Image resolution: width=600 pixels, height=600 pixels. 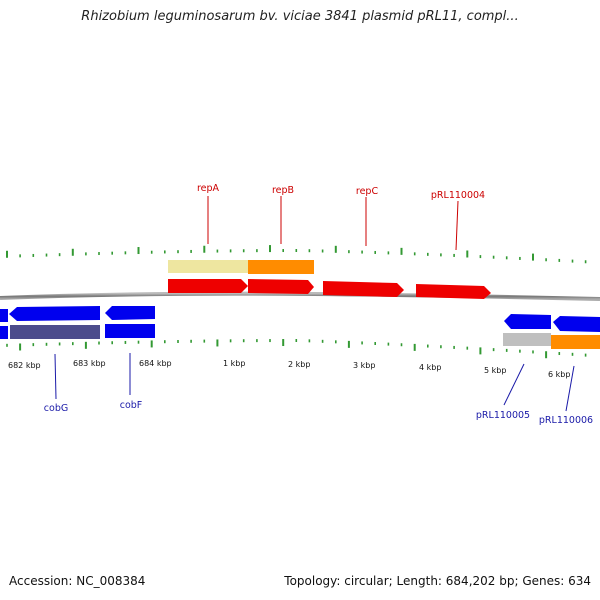 What do you see at coordinates (503, 415) in the screenshot?
I see `gene-label-pRL110005: pRL110005` at bounding box center [503, 415].